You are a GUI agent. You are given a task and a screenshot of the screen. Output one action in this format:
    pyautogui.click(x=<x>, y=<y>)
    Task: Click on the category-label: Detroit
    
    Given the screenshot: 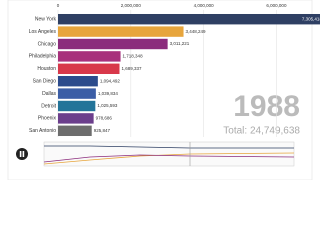 What is the action you would take?
    pyautogui.click(x=48, y=106)
    